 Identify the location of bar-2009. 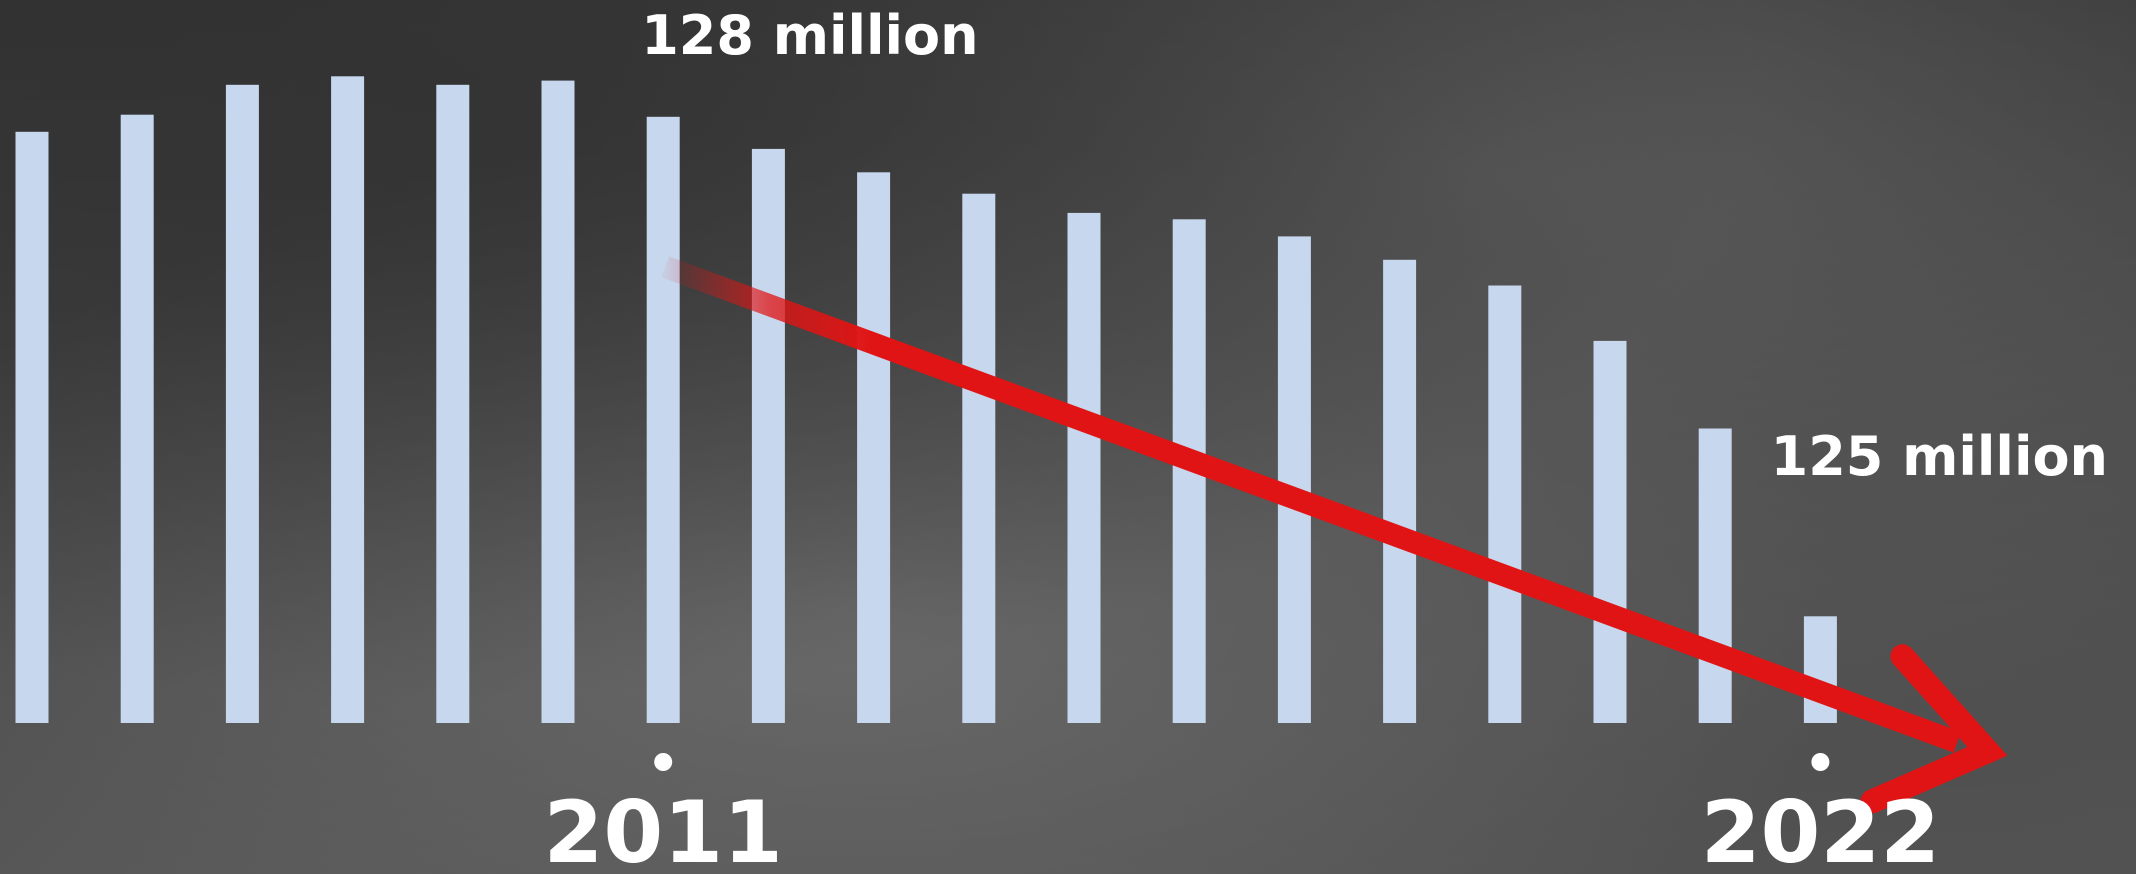
(453, 404).